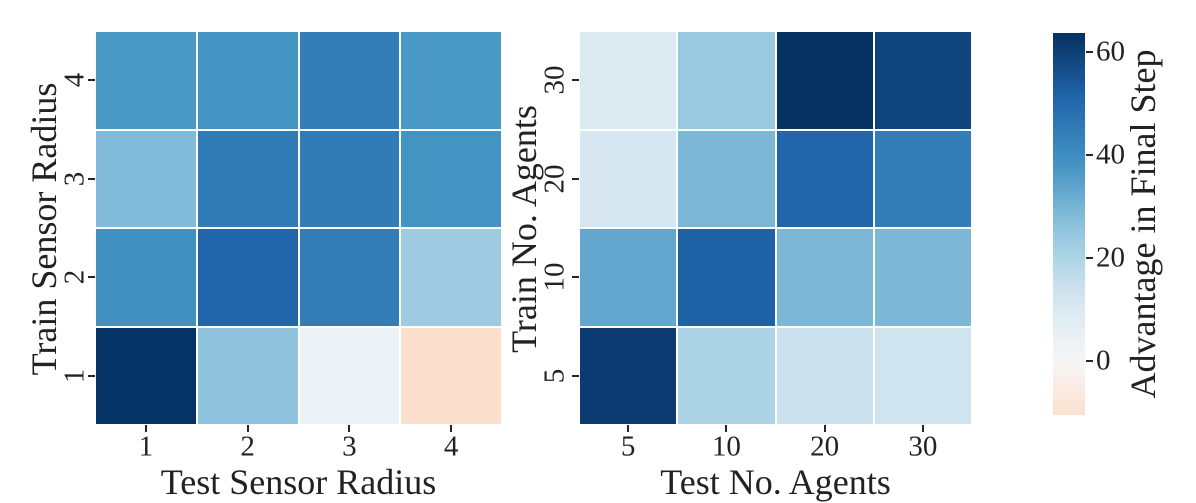  What do you see at coordinates (726, 446) in the screenshot?
I see `x-tick-label: 10` at bounding box center [726, 446].